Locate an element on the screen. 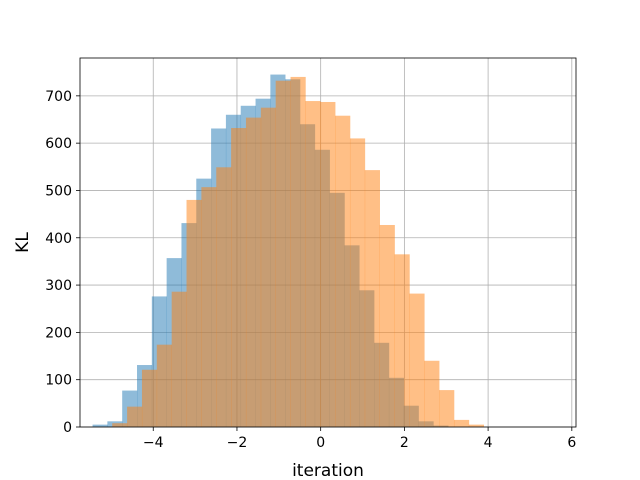 The height and width of the screenshot is (480, 640). x-axis-label: iteration is located at coordinates (328, 470).